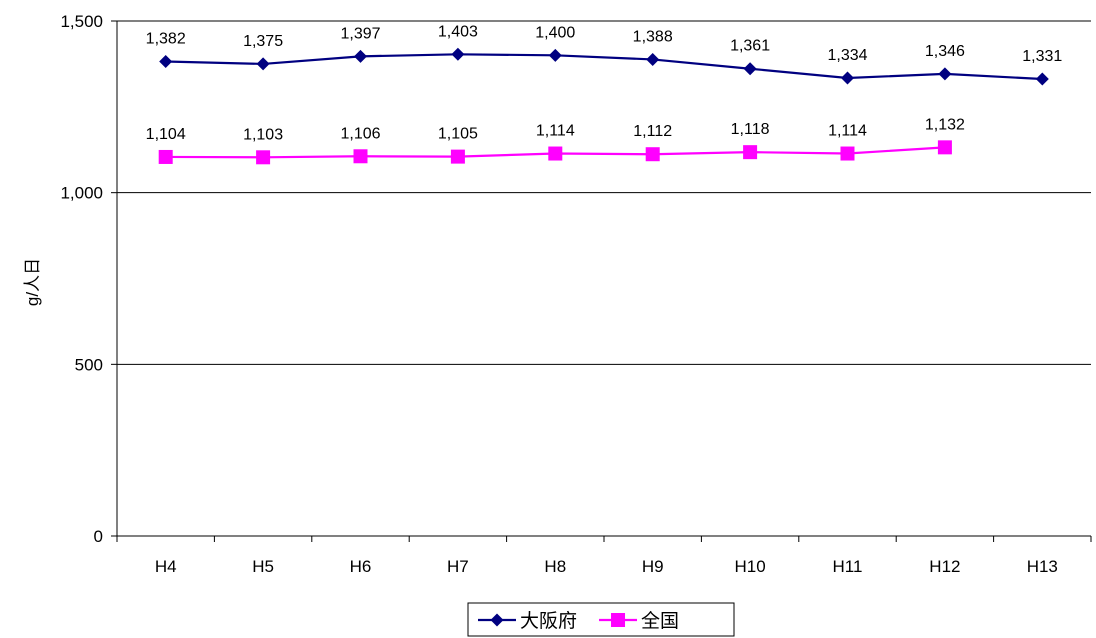  What do you see at coordinates (497, 620) in the screenshot?
I see `legend-item-1-marker` at bounding box center [497, 620].